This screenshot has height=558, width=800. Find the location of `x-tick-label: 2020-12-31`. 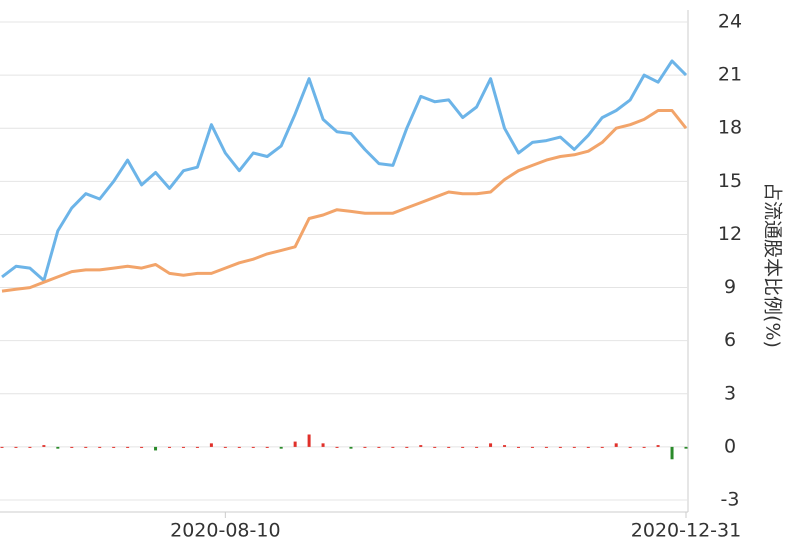

x-tick-label: 2020-12-31 is located at coordinates (686, 531).